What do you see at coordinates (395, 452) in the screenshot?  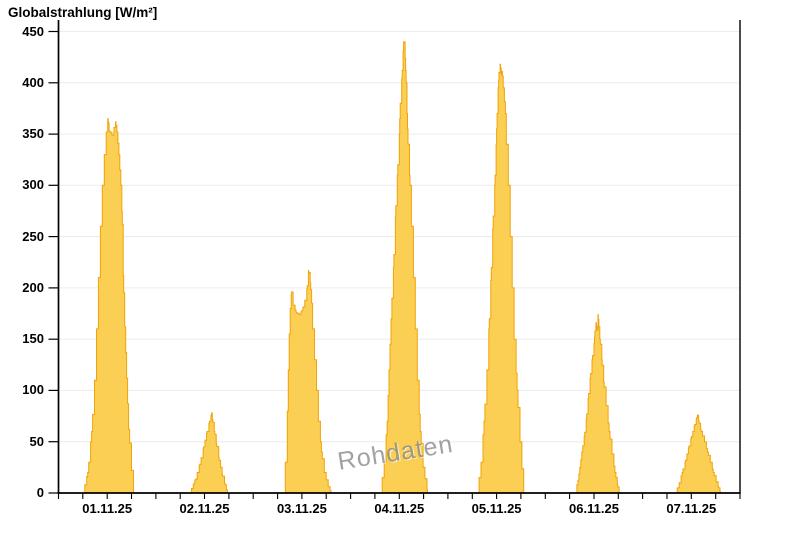 I see `watermark-rohdaten: Rohdaten` at bounding box center [395, 452].